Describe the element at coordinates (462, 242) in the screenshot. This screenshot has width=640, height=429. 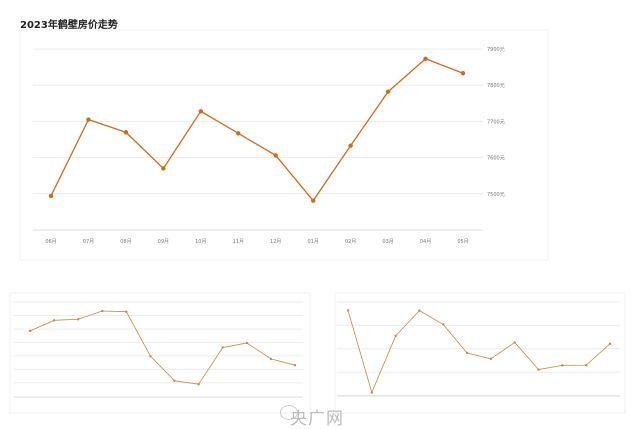
I see `x-tick-label: 05月` at that location.